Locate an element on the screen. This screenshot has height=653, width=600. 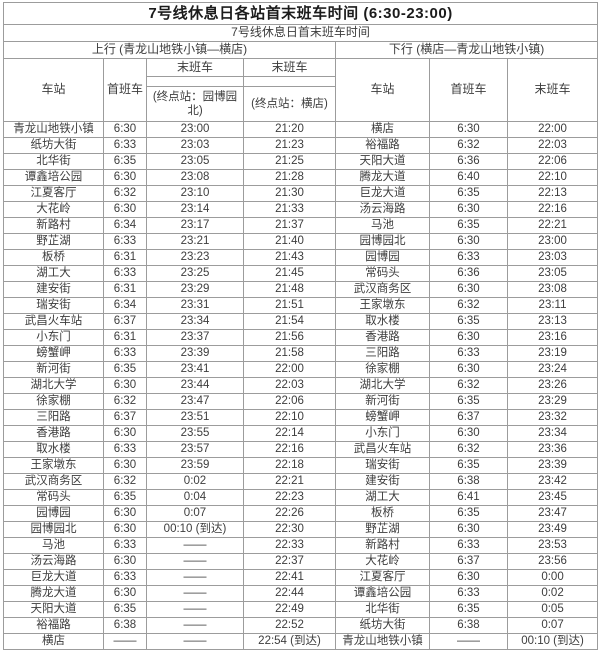
down-station-cell: 裕福路 is located at coordinates (382, 145).